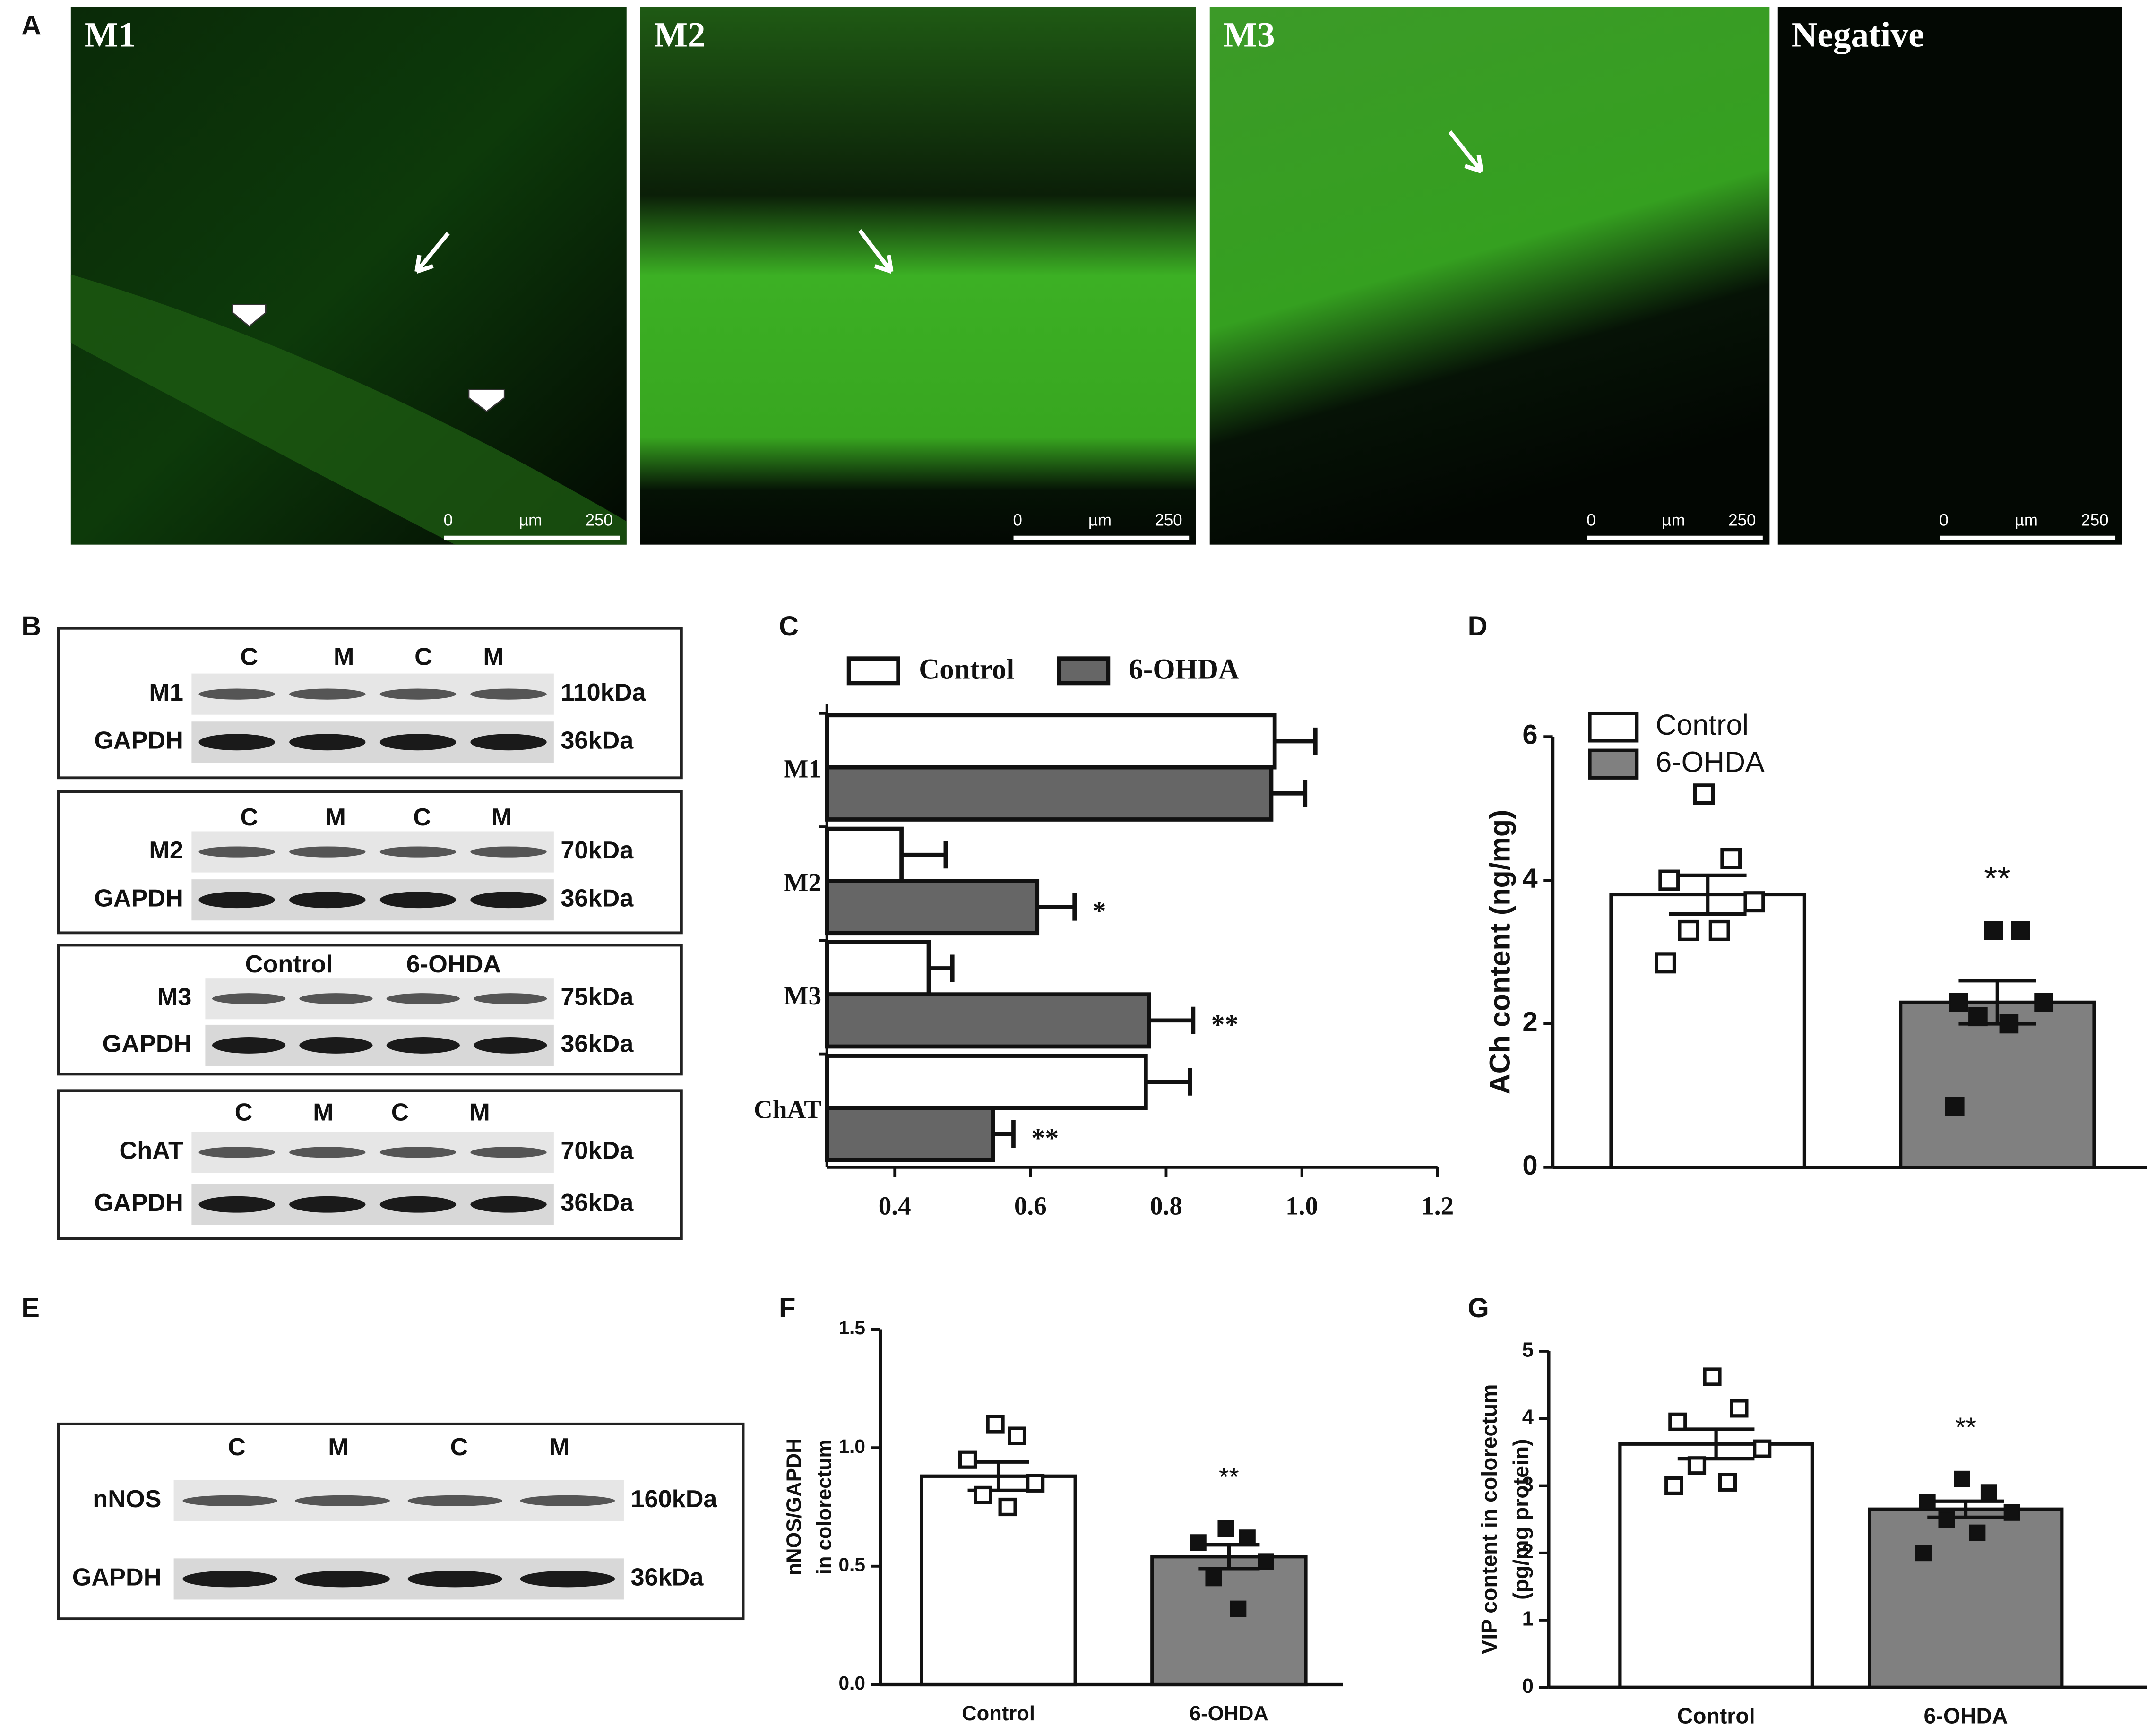 The width and height of the screenshot is (2156, 1734). Describe the element at coordinates (1499, 952) in the screenshot. I see `y-axis-title: ACh content (ng/mg)` at that location.